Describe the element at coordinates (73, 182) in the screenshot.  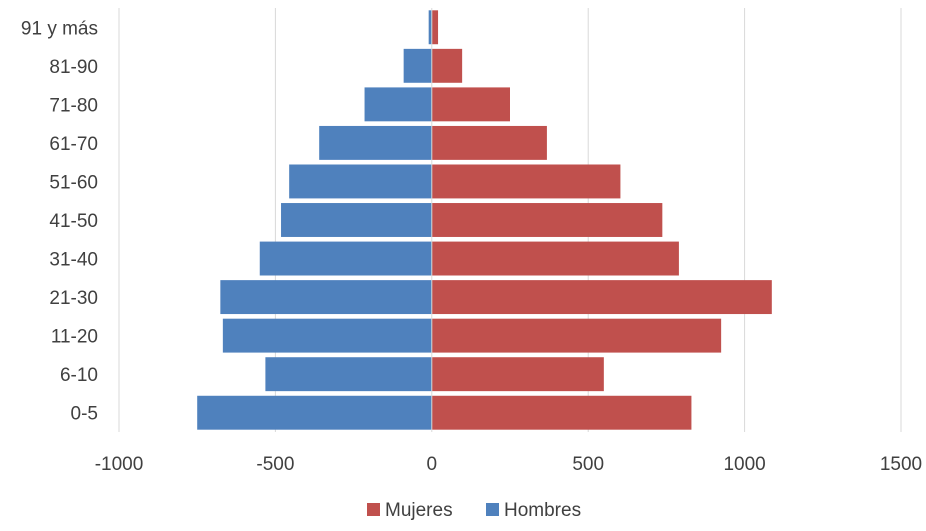
I see `y-category-label: 51-60` at that location.